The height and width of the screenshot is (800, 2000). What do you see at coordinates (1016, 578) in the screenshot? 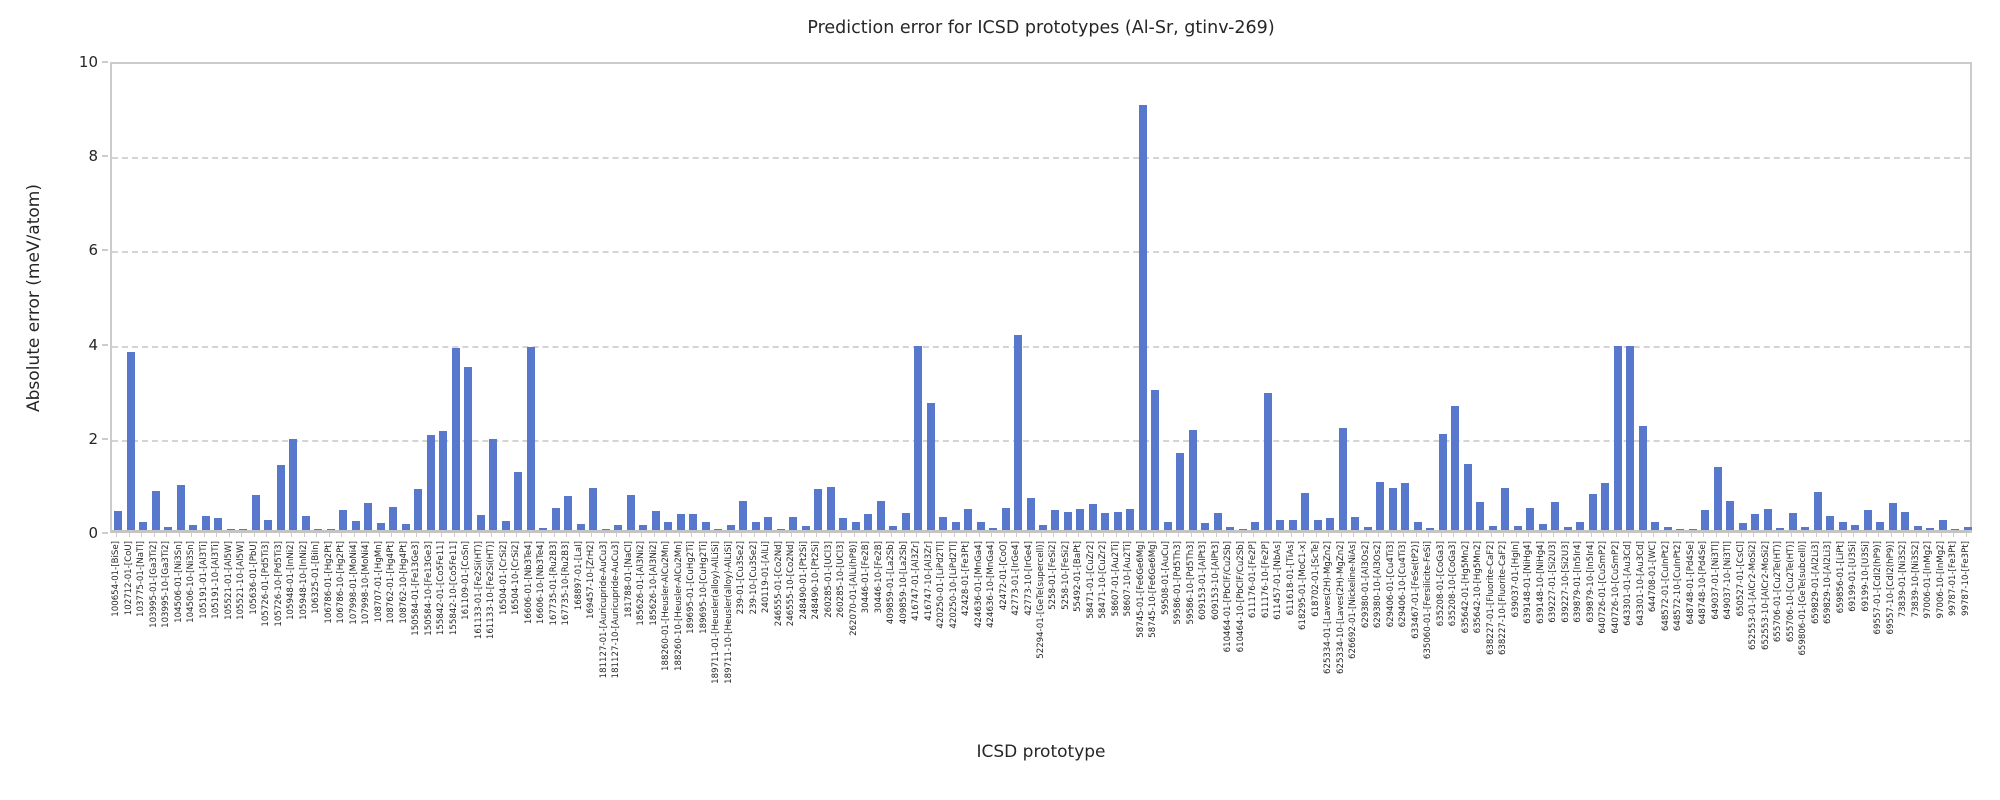
I see `x-tick-label: 42773-01-[IrGe4]` at bounding box center [1016, 578].